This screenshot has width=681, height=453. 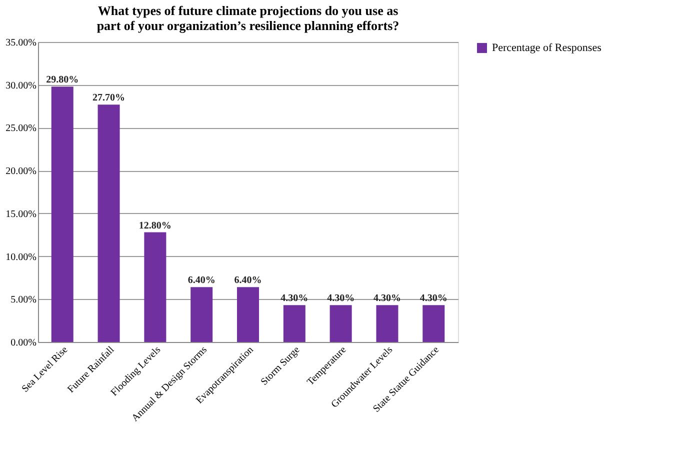 I want to click on data-label: 27.70%, so click(x=109, y=98).